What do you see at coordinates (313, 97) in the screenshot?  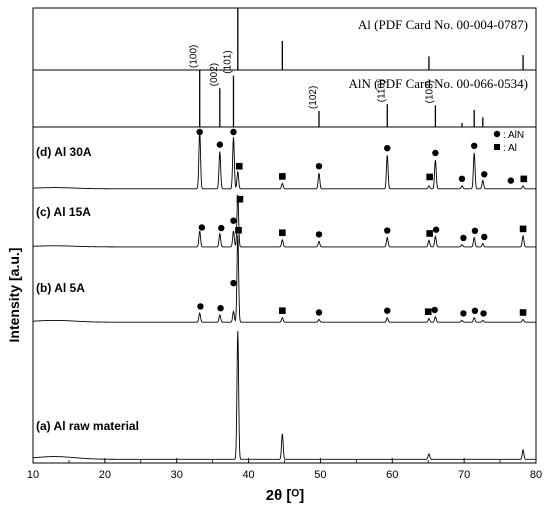 I see `hkl-label-3: (102)` at bounding box center [313, 97].